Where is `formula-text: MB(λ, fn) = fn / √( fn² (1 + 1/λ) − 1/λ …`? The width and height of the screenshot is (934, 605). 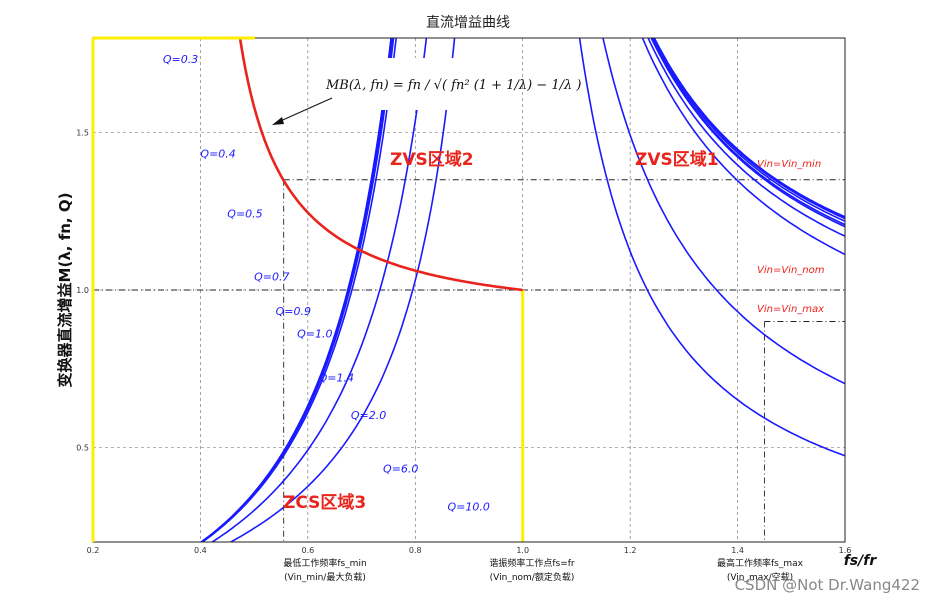 formula-text: MB(λ, fn) = fn / √( fn² (1 + 1/λ) − 1/λ … is located at coordinates (453, 85).